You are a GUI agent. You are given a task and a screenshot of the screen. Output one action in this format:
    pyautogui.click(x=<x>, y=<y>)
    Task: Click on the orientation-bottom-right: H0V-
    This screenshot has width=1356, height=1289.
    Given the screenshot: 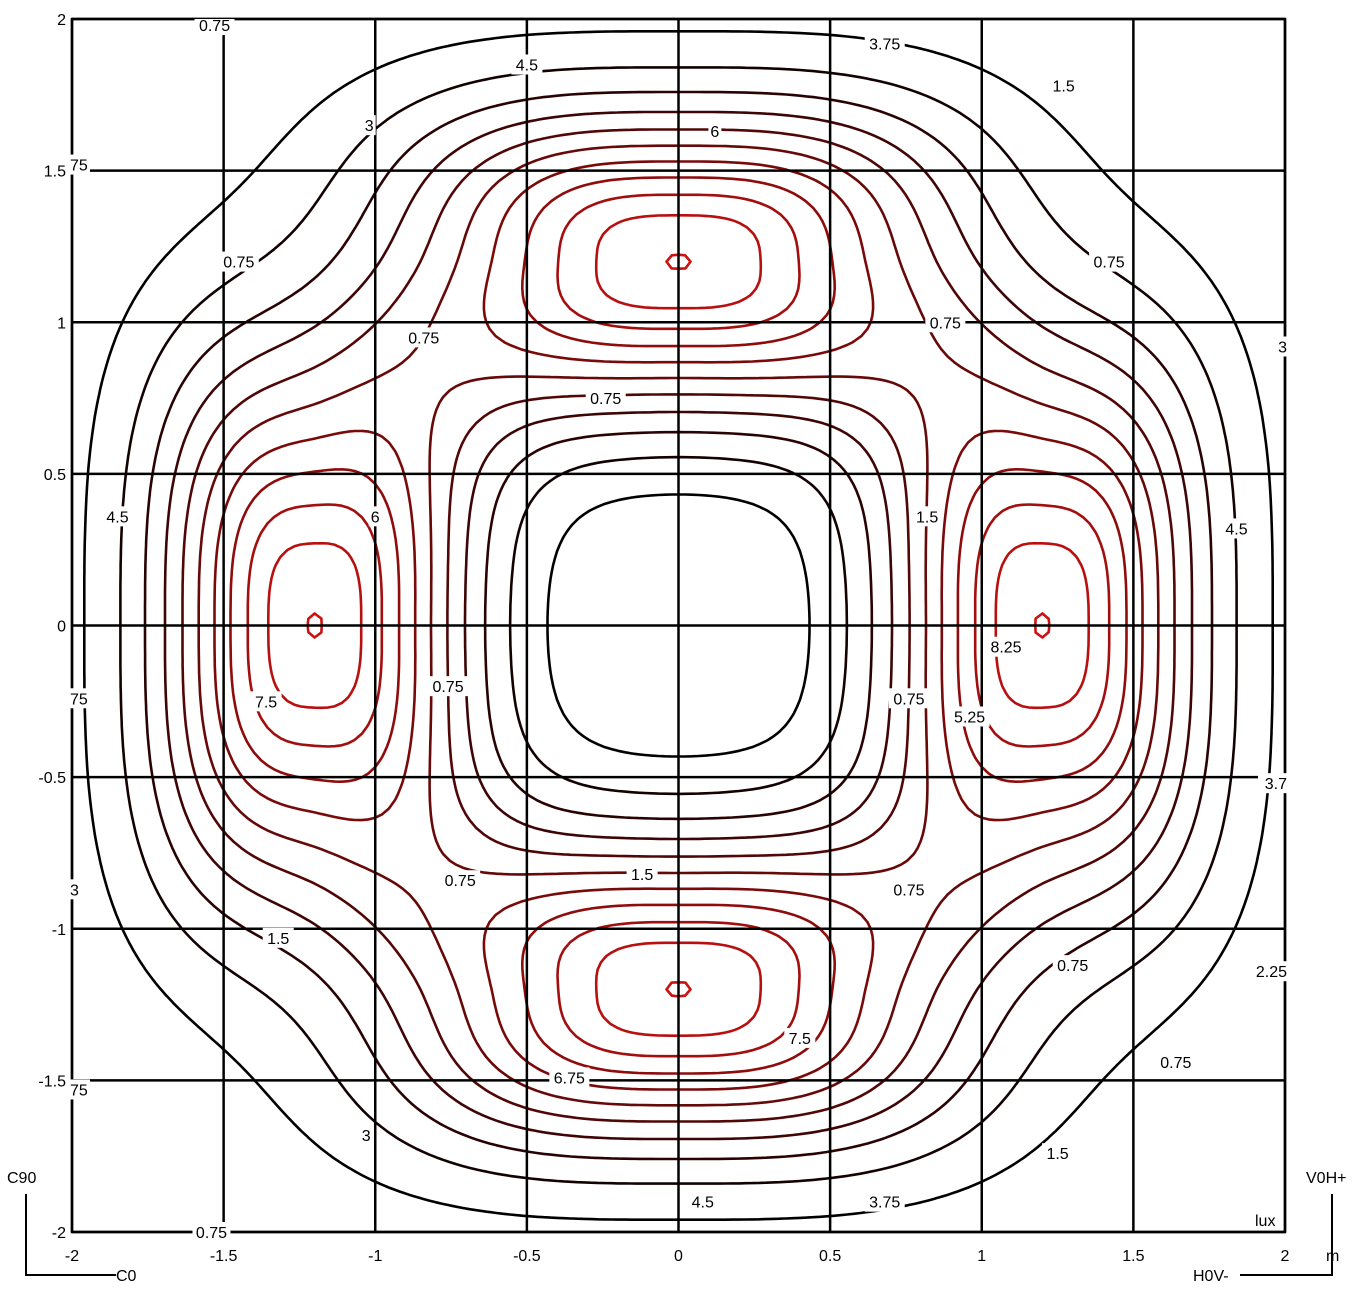 What is the action you would take?
    pyautogui.click(x=1211, y=1276)
    